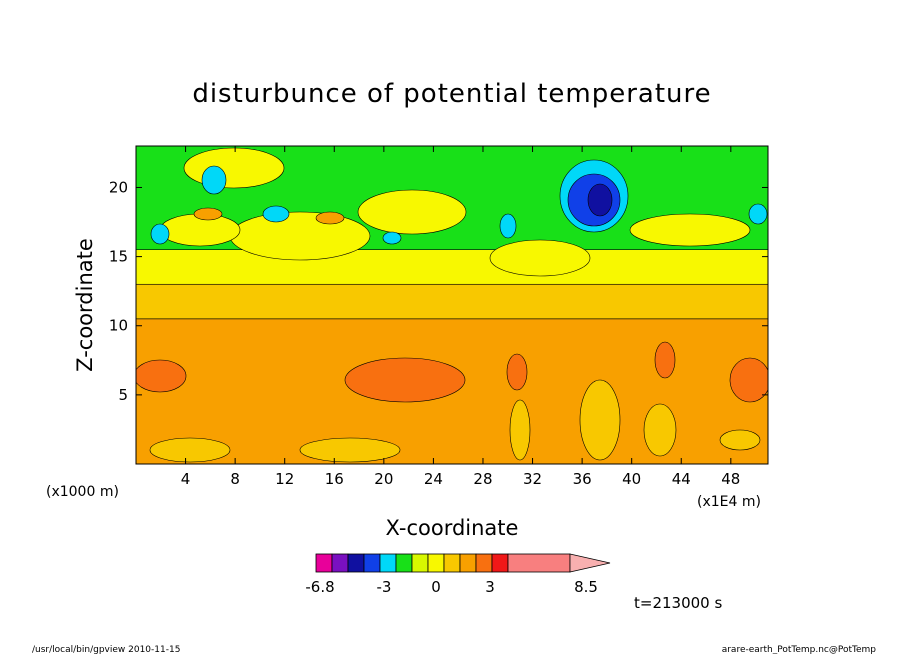 Image resolution: width=904 pixels, height=654 pixels. What do you see at coordinates (451, 94) in the screenshot?
I see `chart-title: disturbunce of potential temperature` at bounding box center [451, 94].